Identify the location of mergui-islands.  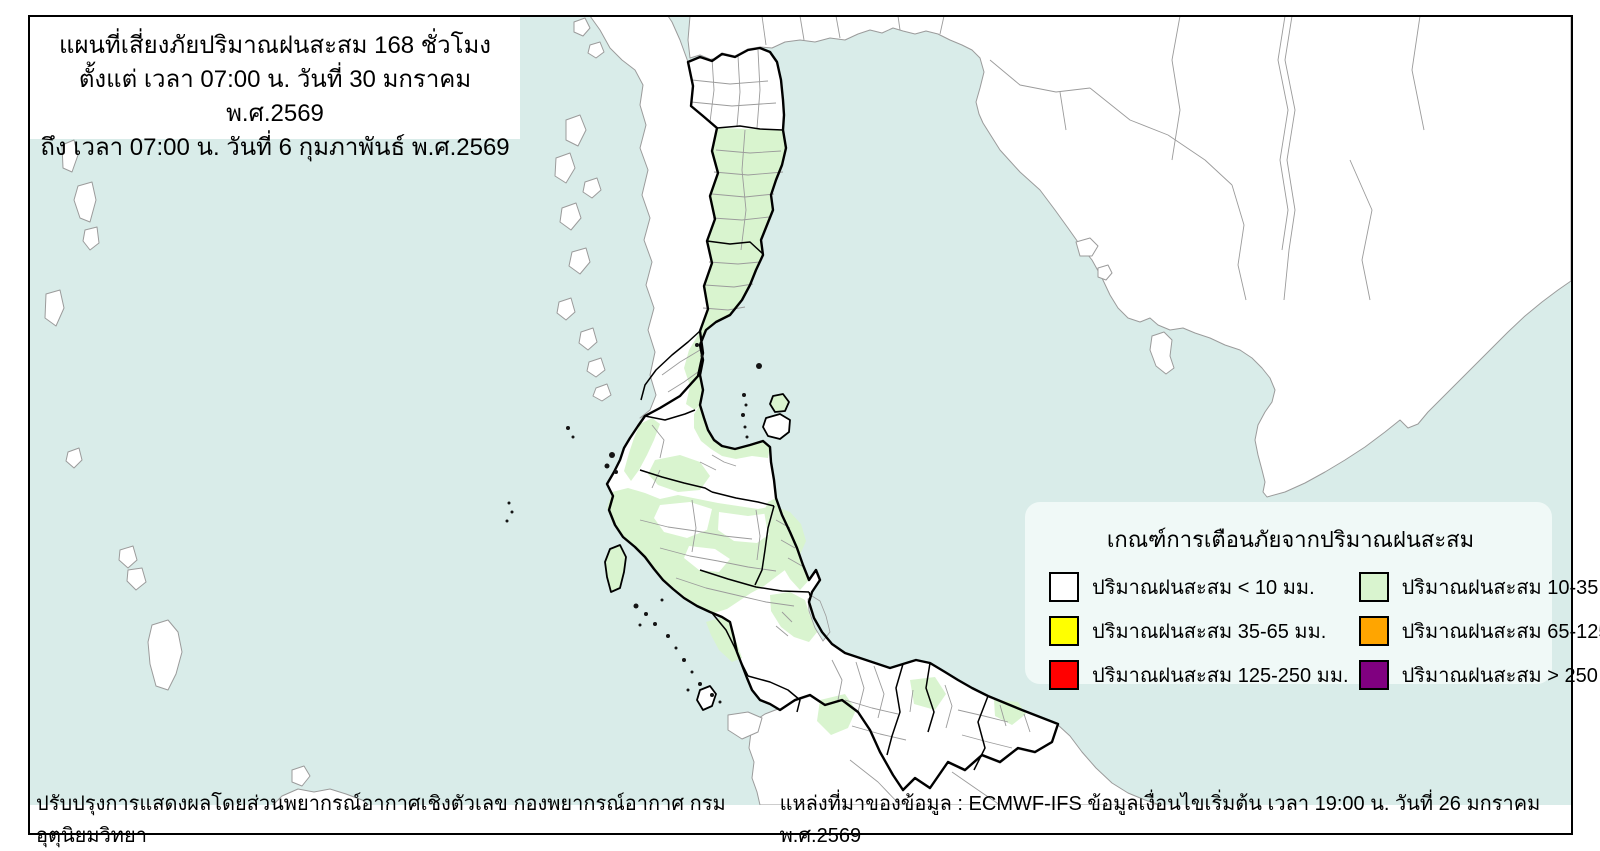
(583, 209).